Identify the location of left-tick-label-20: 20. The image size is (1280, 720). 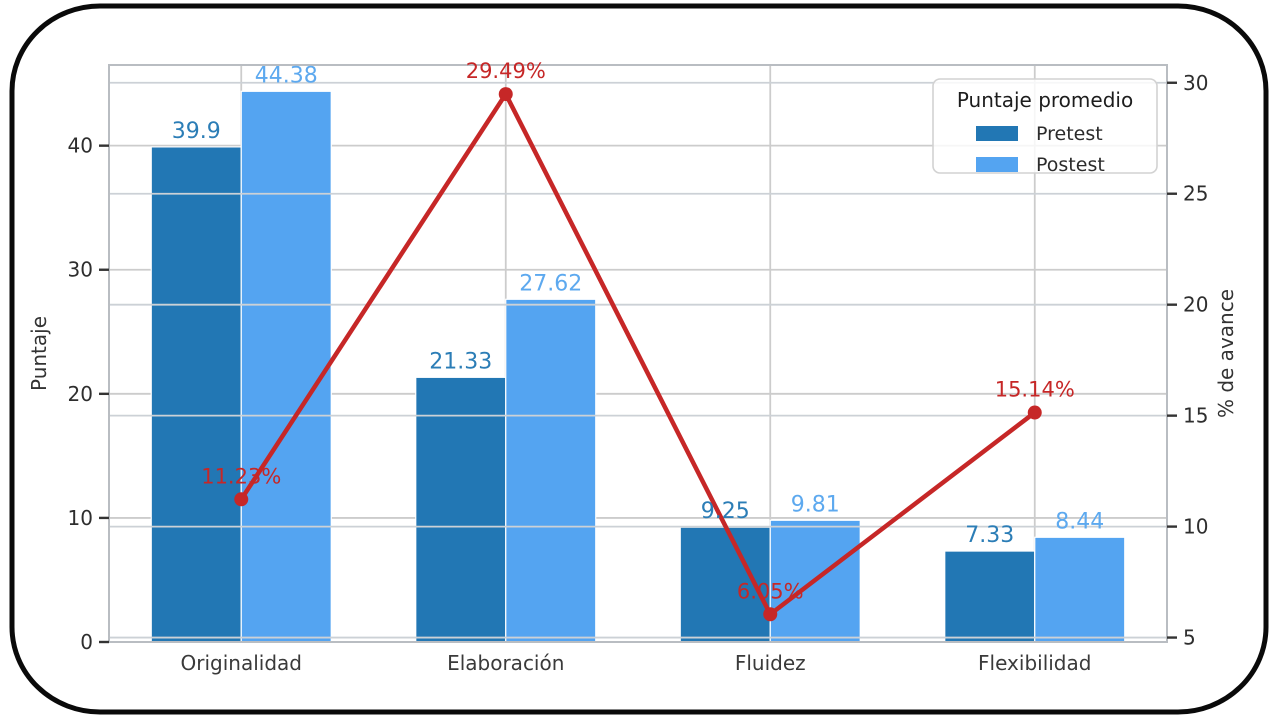
(80, 394).